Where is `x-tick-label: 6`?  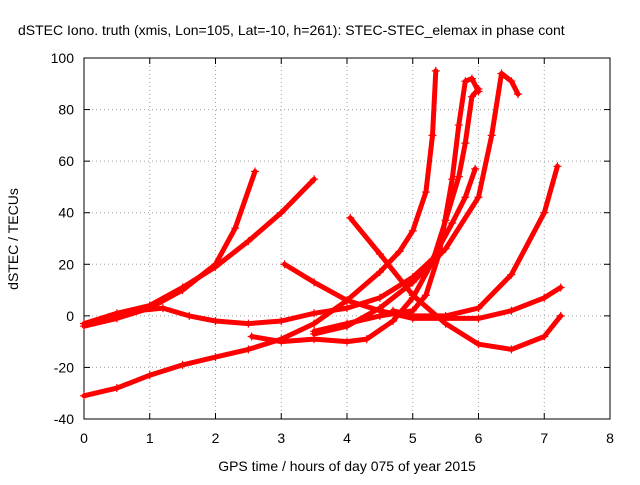 x-tick-label: 6 is located at coordinates (479, 438).